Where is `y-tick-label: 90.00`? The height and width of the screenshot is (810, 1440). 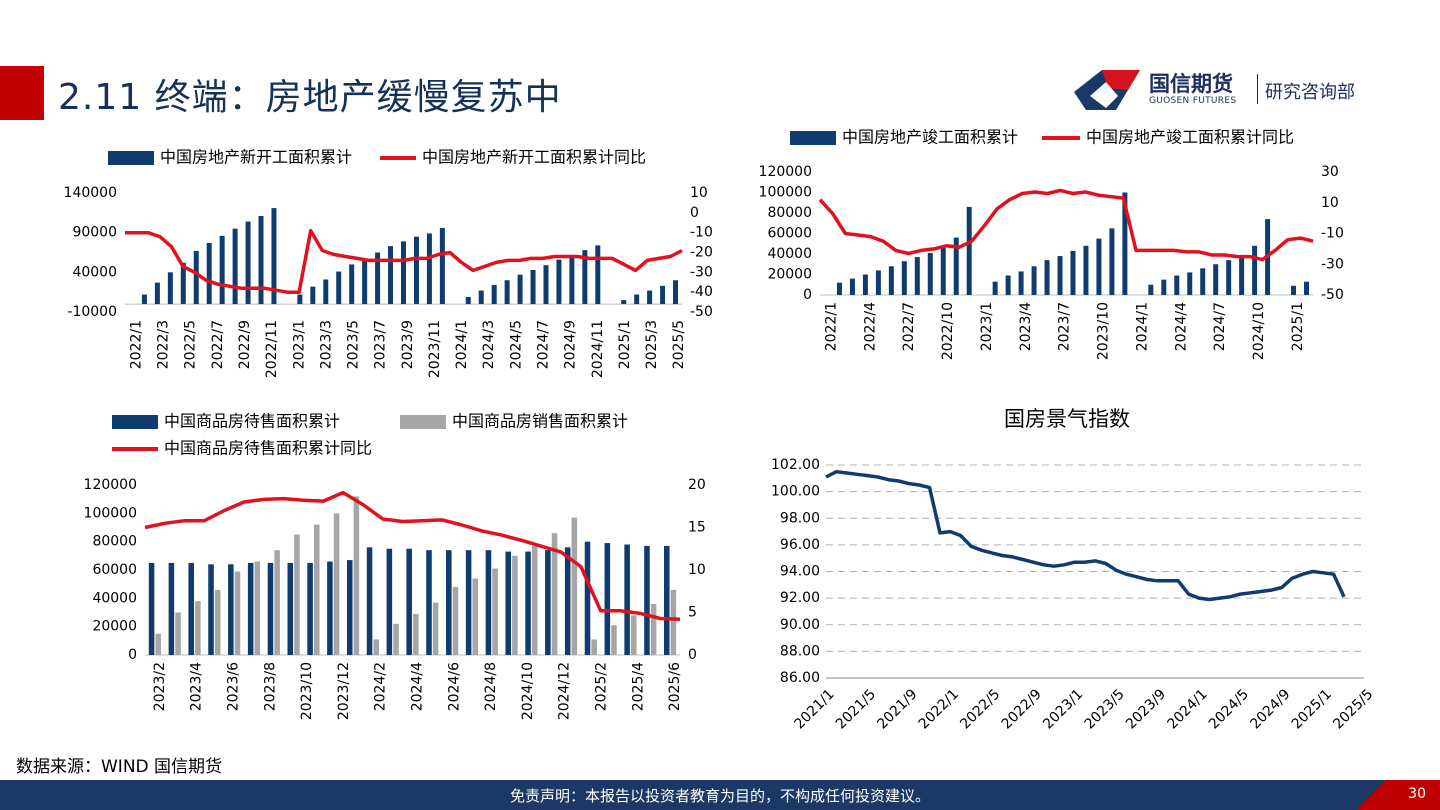
y-tick-label: 90.00 is located at coordinates (800, 625).